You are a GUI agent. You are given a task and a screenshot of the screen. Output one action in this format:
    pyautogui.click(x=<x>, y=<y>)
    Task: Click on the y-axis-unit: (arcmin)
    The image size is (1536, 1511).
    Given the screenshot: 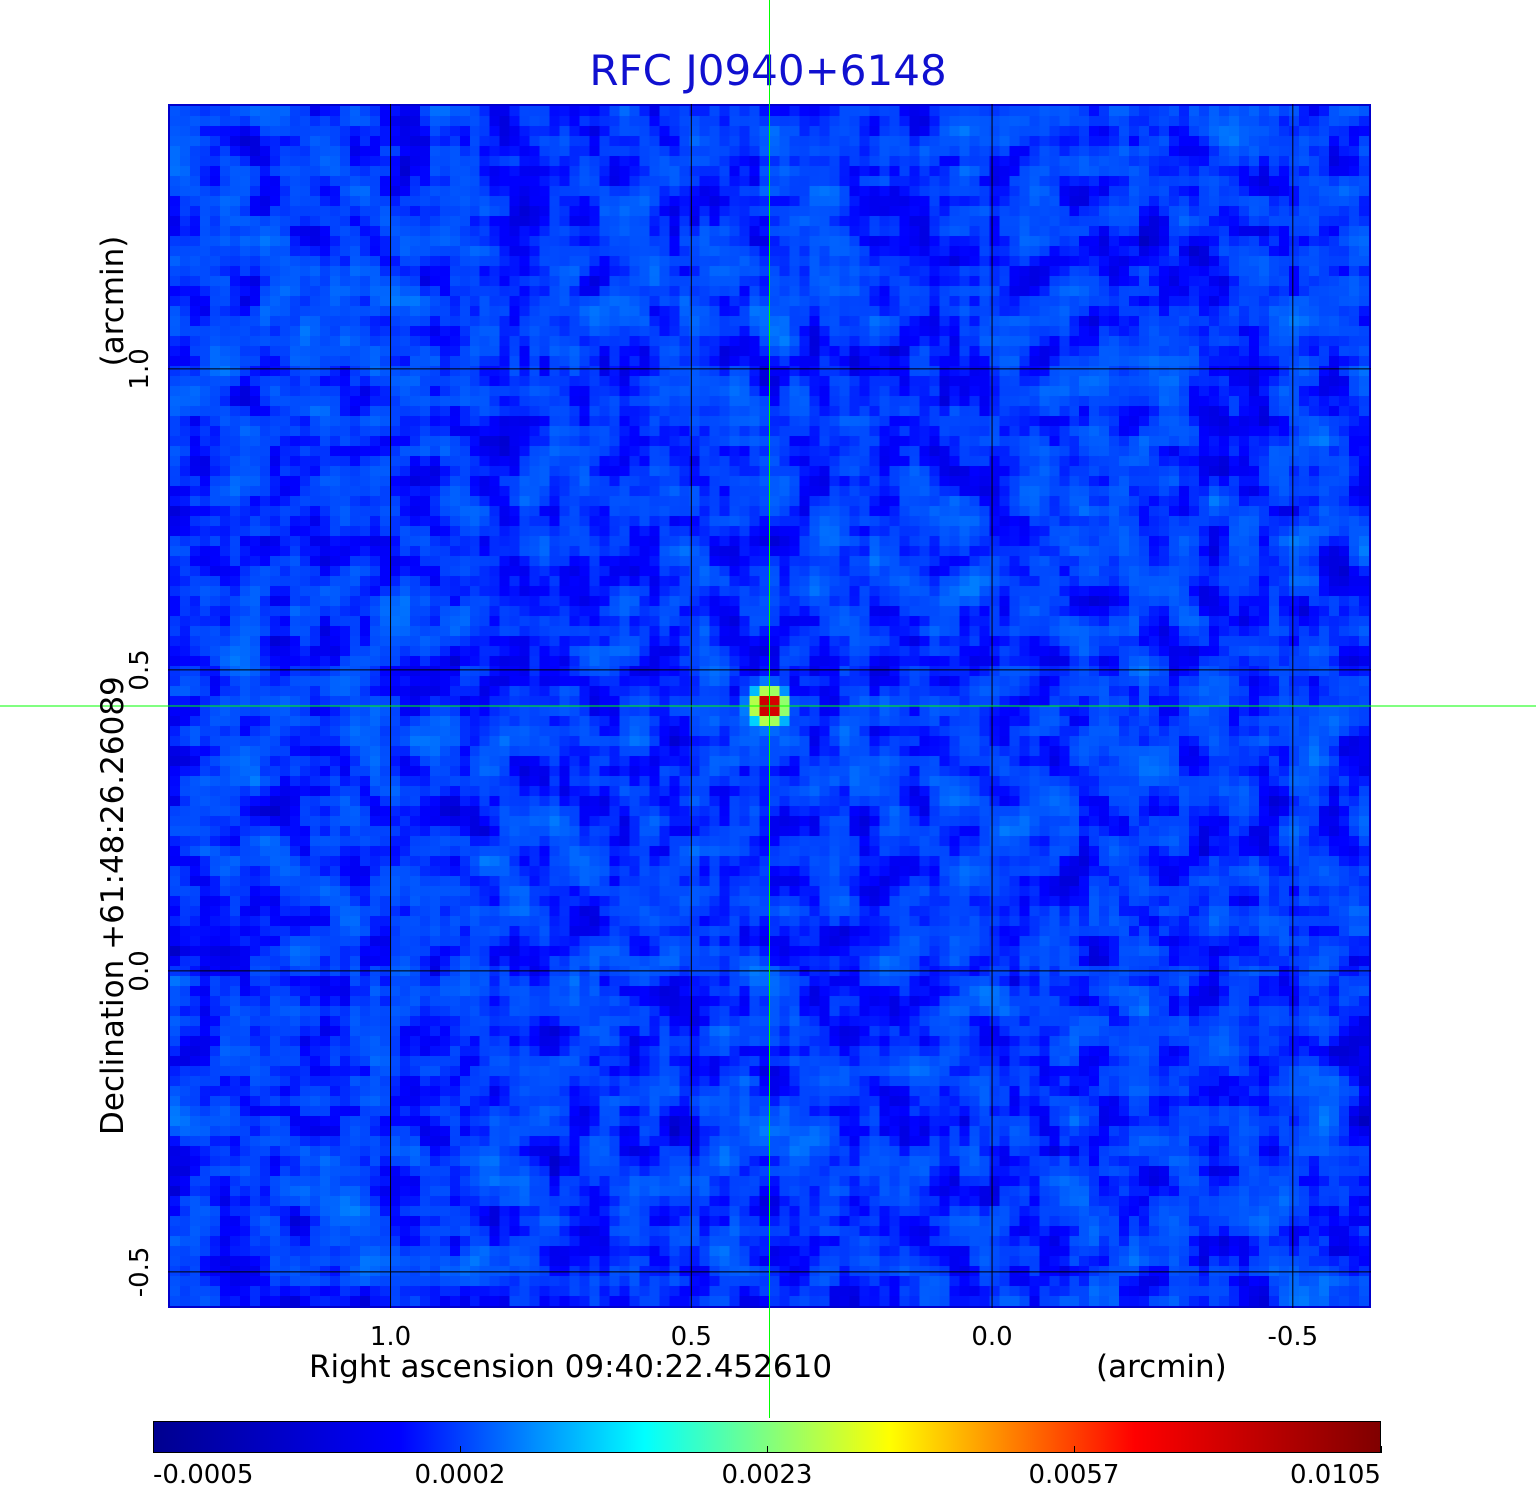 What is the action you would take?
    pyautogui.click(x=113, y=301)
    